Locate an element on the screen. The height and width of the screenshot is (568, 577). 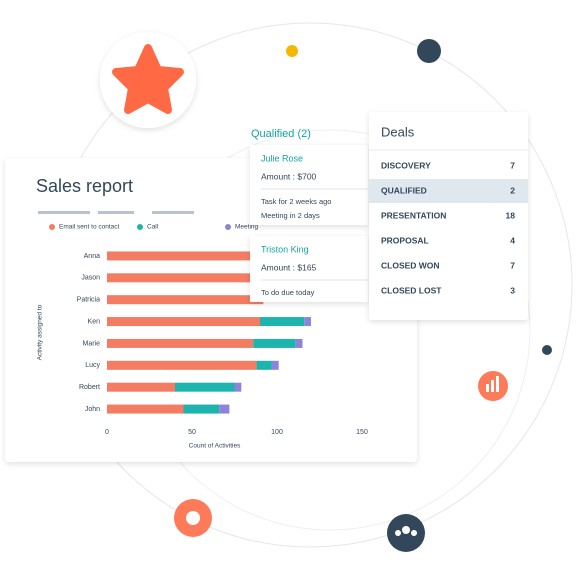
legend-label: Meeting is located at coordinates (247, 227).